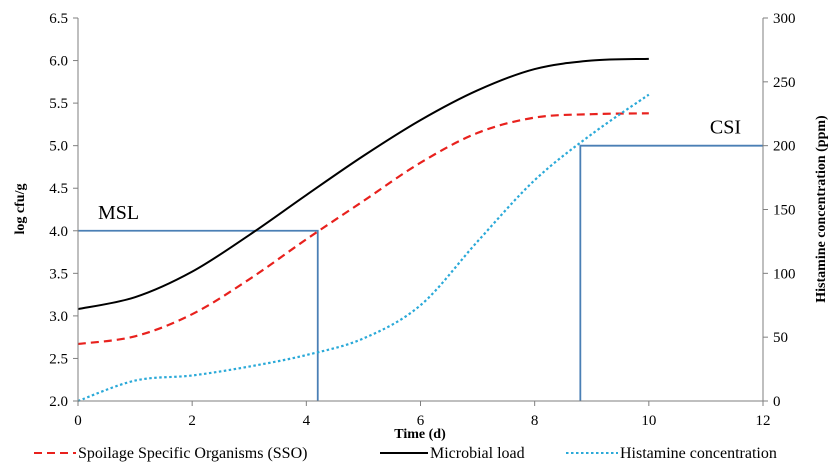  I want to click on y-left-tick-label: 4.5, so click(58, 189).